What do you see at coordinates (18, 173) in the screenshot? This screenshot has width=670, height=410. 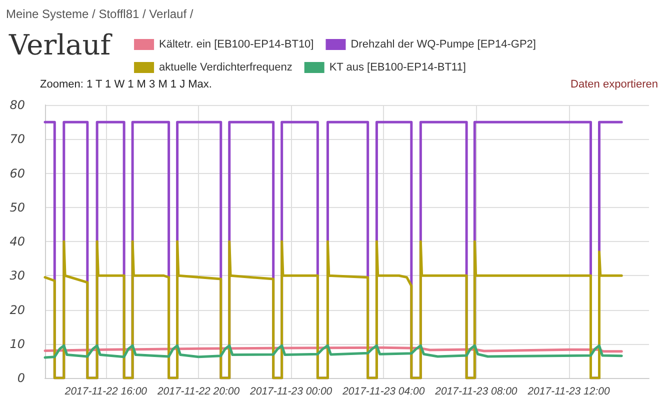 I see `y-tick-label: 60` at bounding box center [18, 173].